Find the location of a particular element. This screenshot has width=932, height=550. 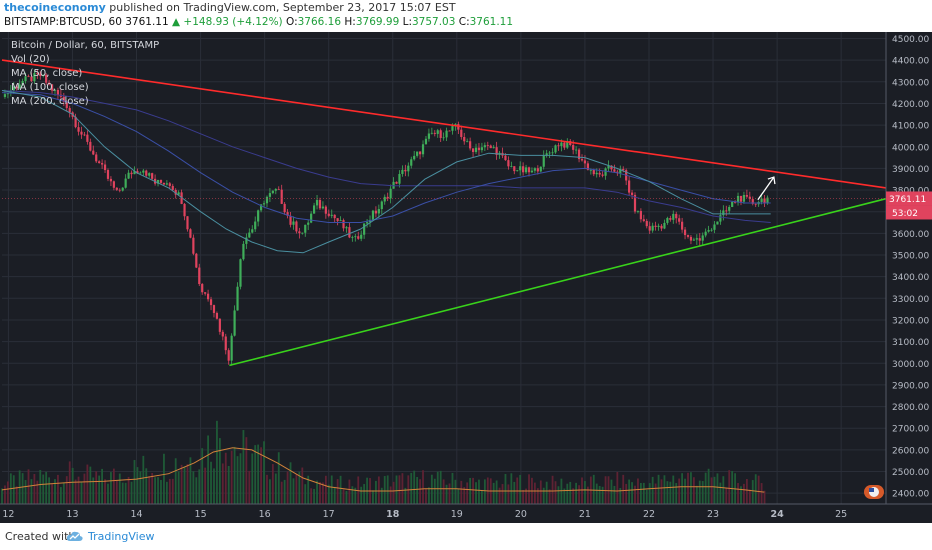

time-tick-label: 17 is located at coordinates (329, 514).